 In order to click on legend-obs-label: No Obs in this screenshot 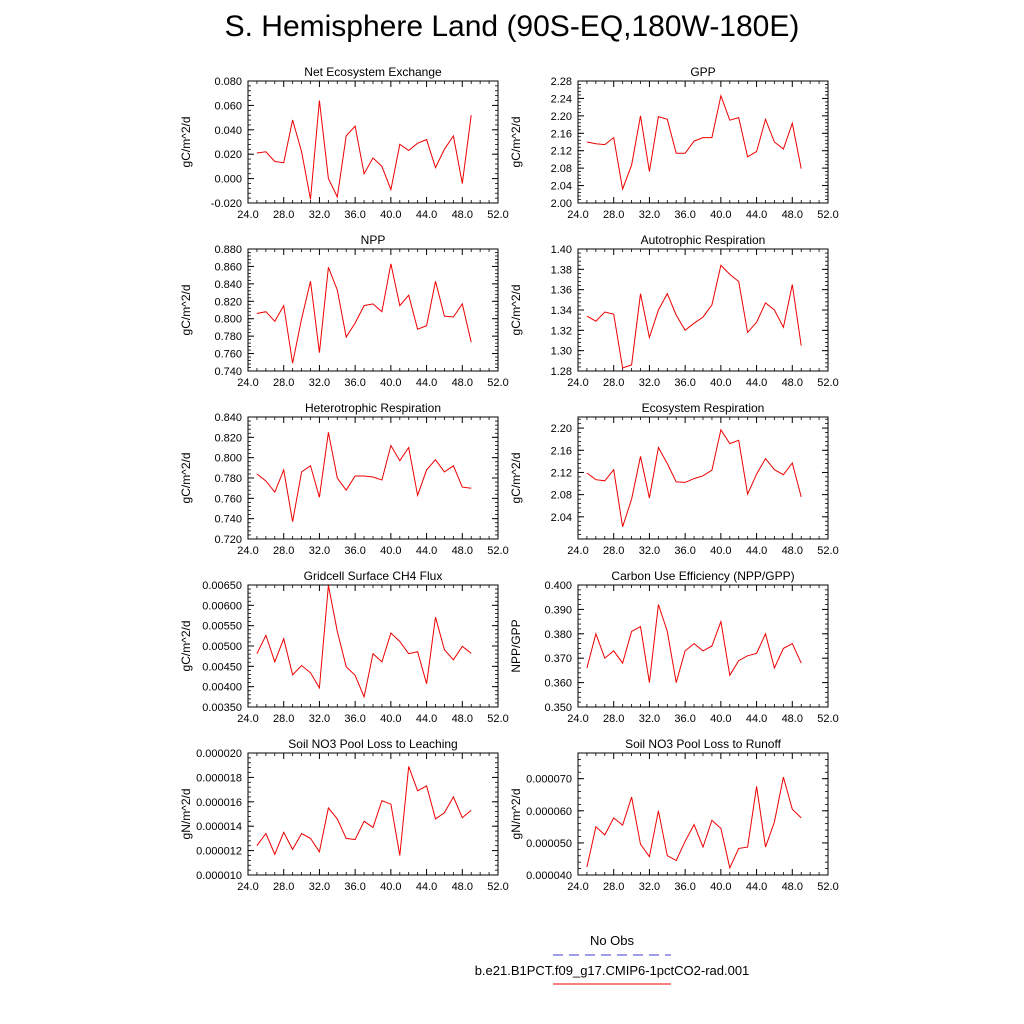, I will do `click(612, 940)`.